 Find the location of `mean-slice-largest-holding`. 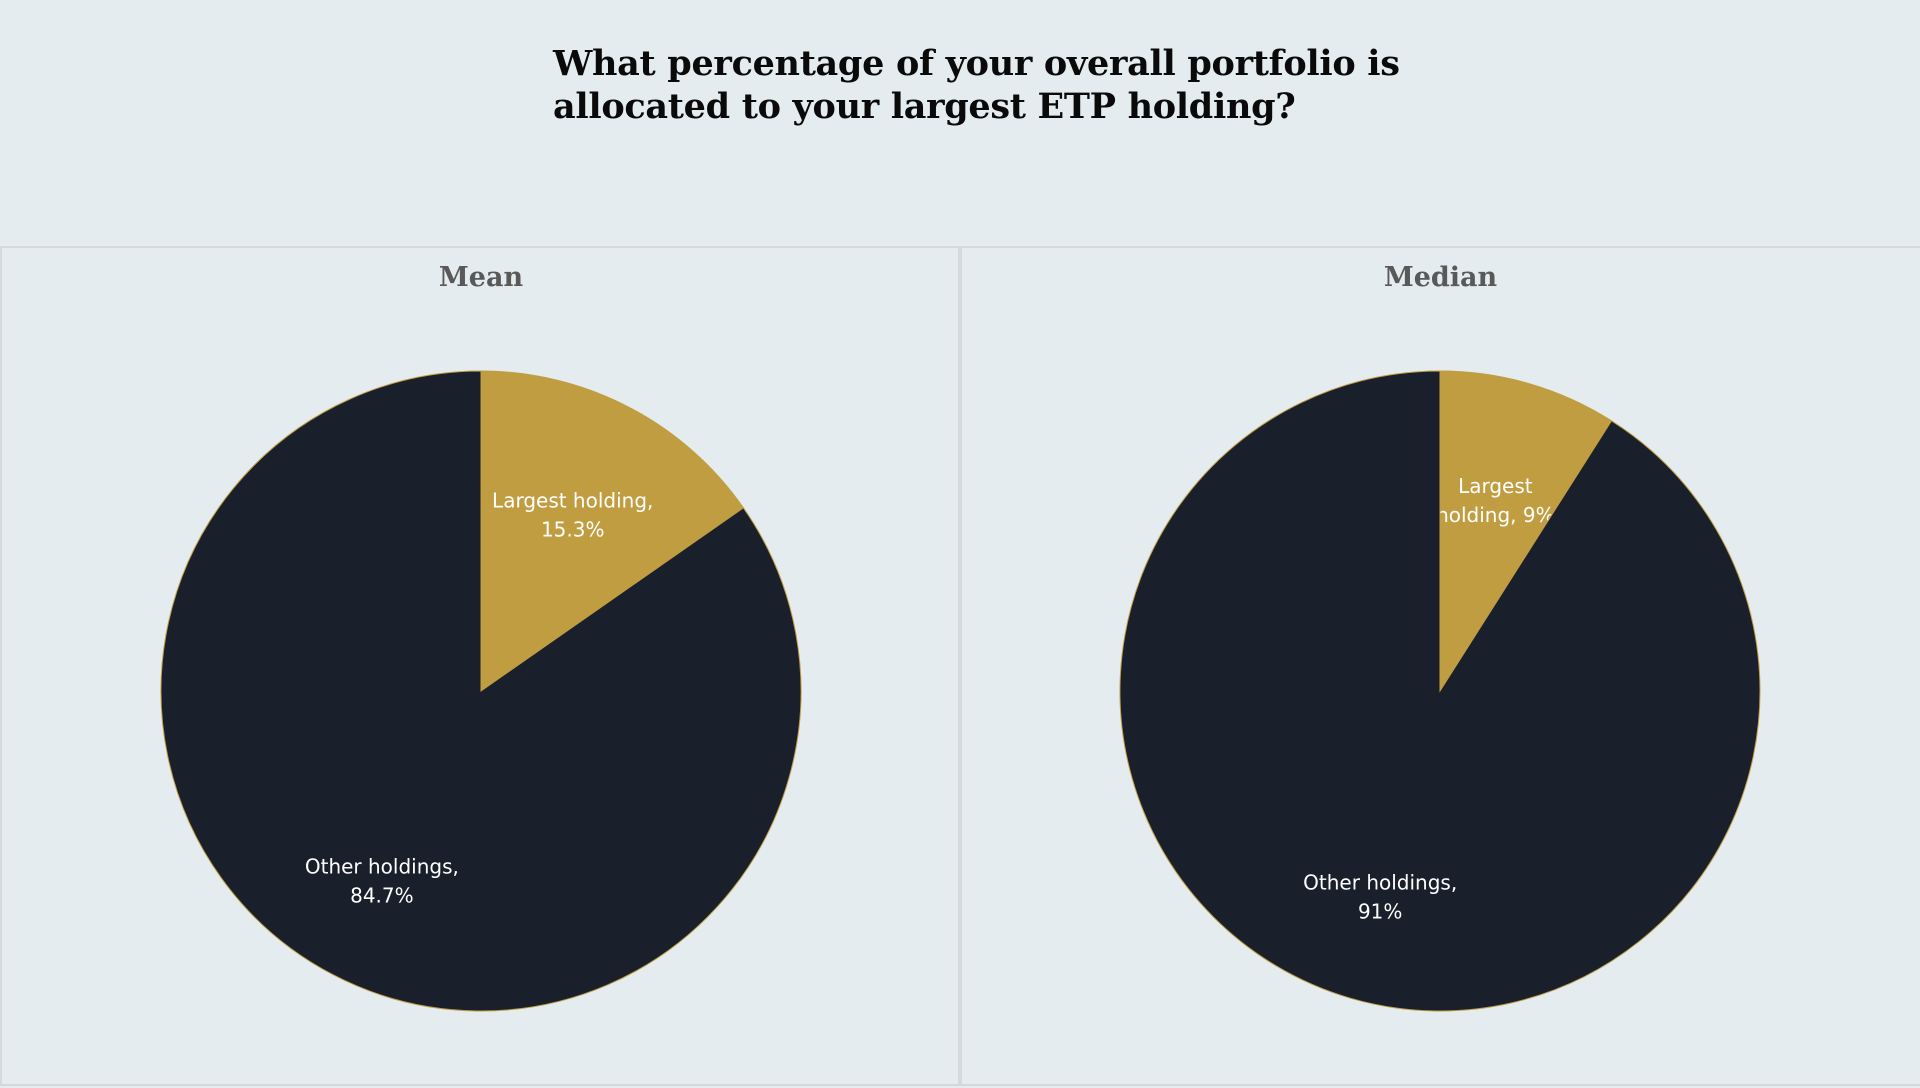

mean-slice-largest-holding is located at coordinates (612, 531).